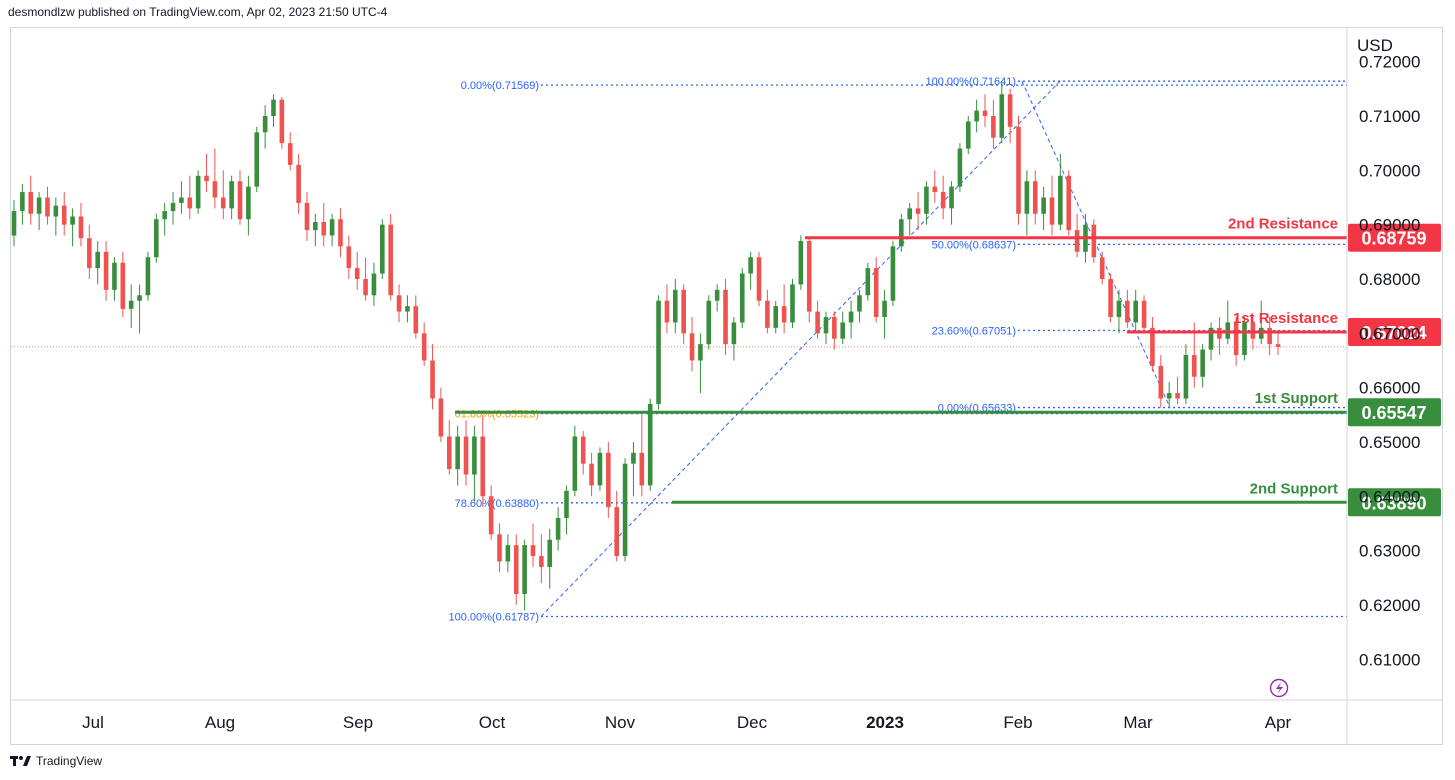 Image resolution: width=1455 pixels, height=780 pixels. Describe the element at coordinates (1389, 496) in the screenshot. I see `y-tick-label: 0.64000` at that location.